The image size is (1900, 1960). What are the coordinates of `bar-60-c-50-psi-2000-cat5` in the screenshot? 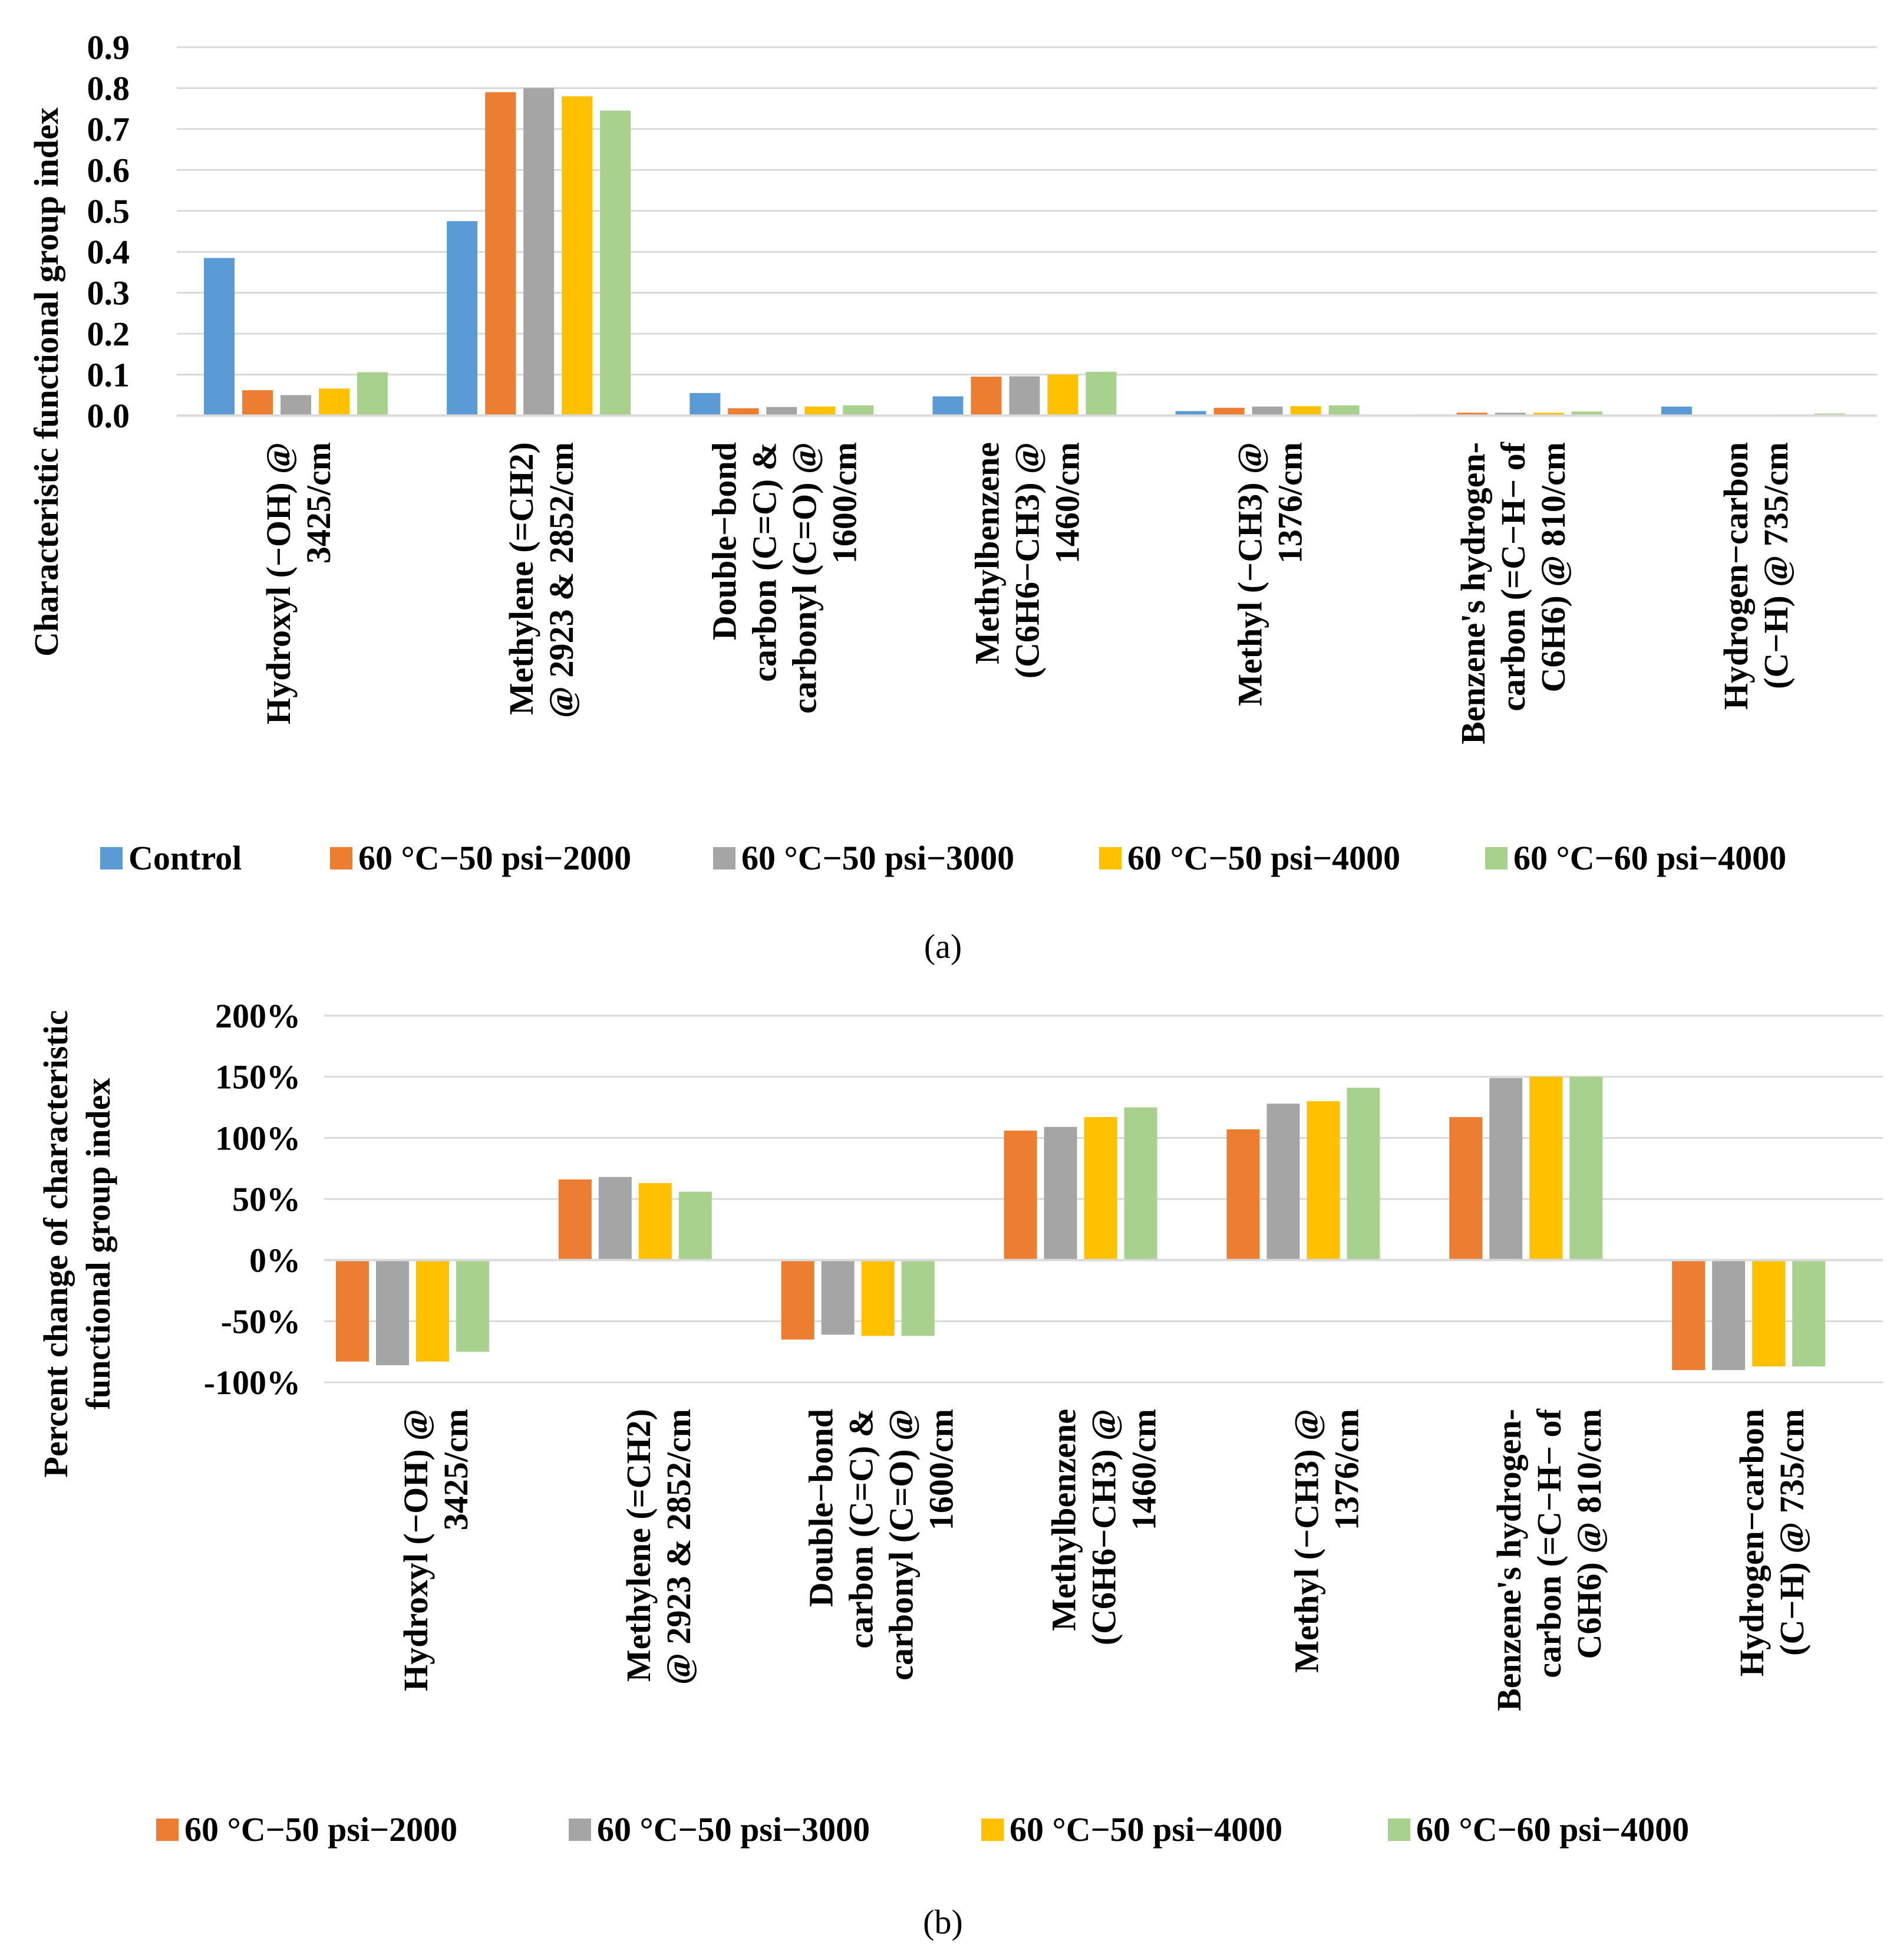 It's located at (1243, 1194).